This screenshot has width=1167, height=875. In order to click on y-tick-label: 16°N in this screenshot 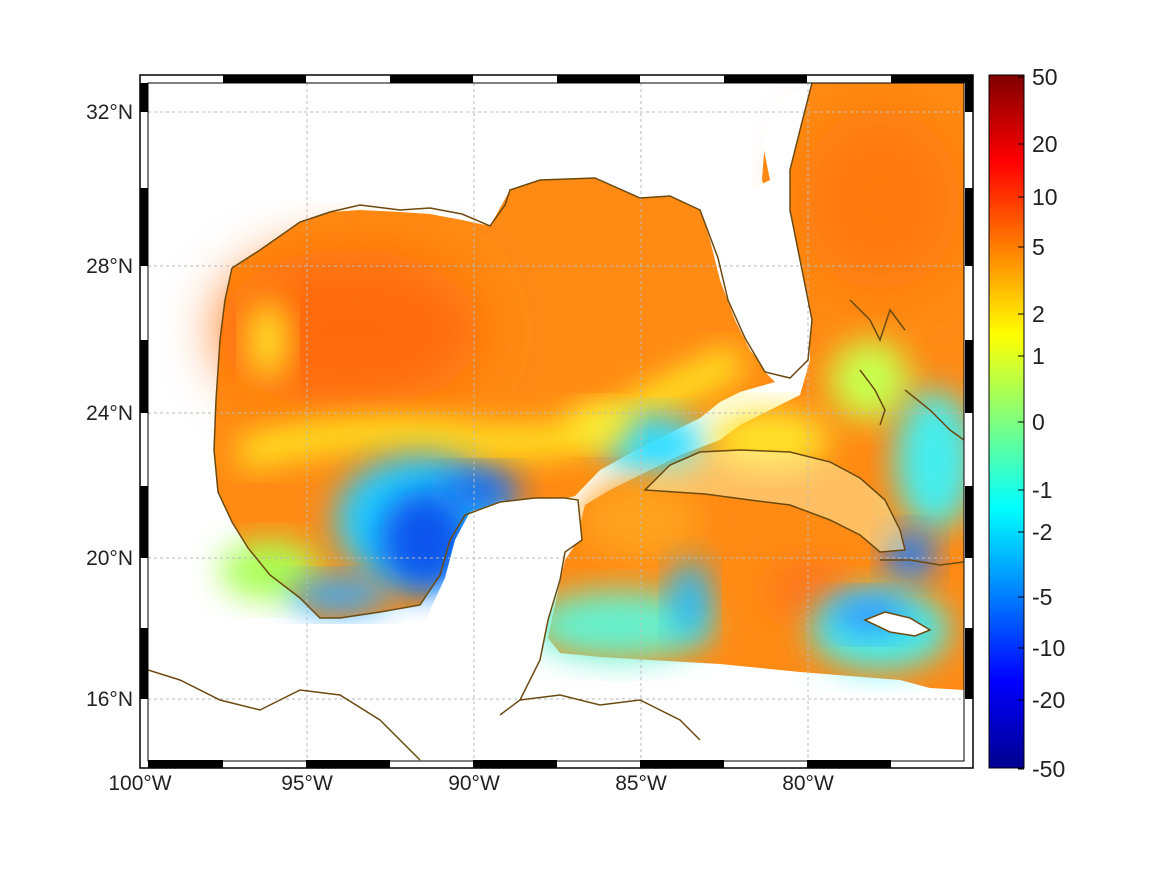, I will do `click(109, 699)`.